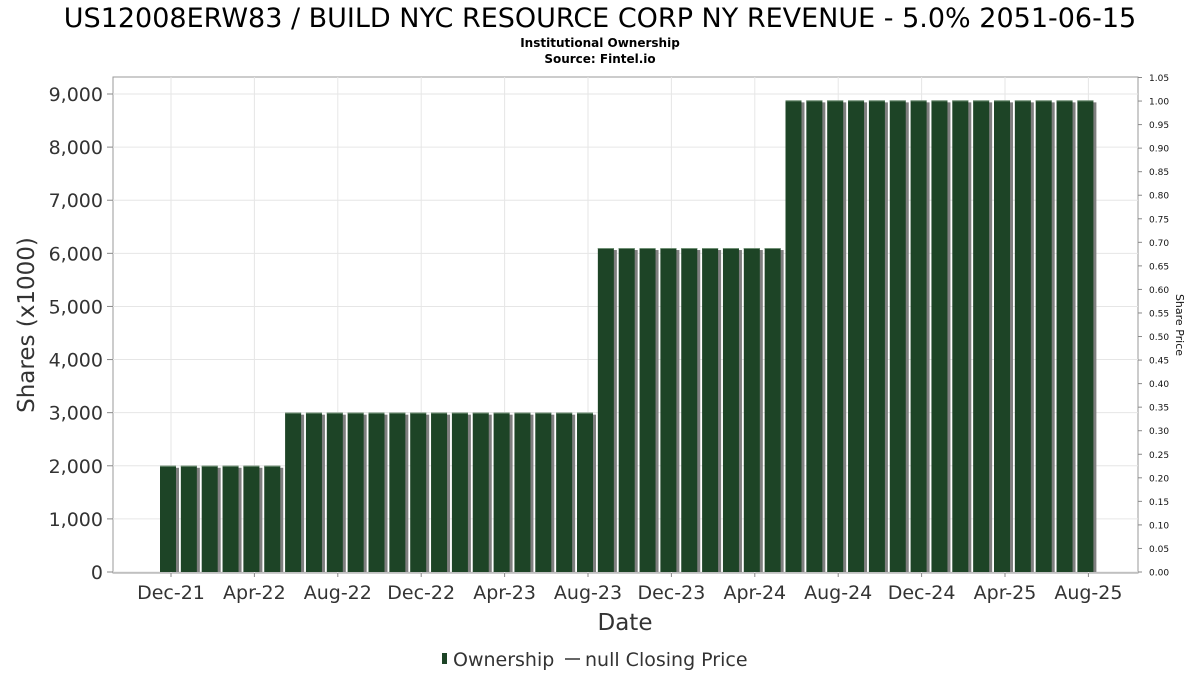 This screenshot has height=675, width=1200. Describe the element at coordinates (76, 307) in the screenshot. I see `y-tick-label: 5,000` at that location.